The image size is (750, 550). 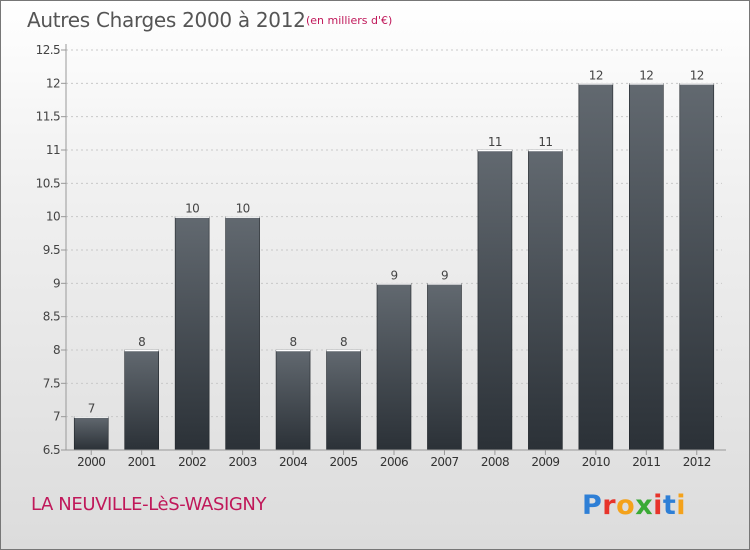 What do you see at coordinates (669, 505) in the screenshot?
I see `logo-letter: t` at bounding box center [669, 505].